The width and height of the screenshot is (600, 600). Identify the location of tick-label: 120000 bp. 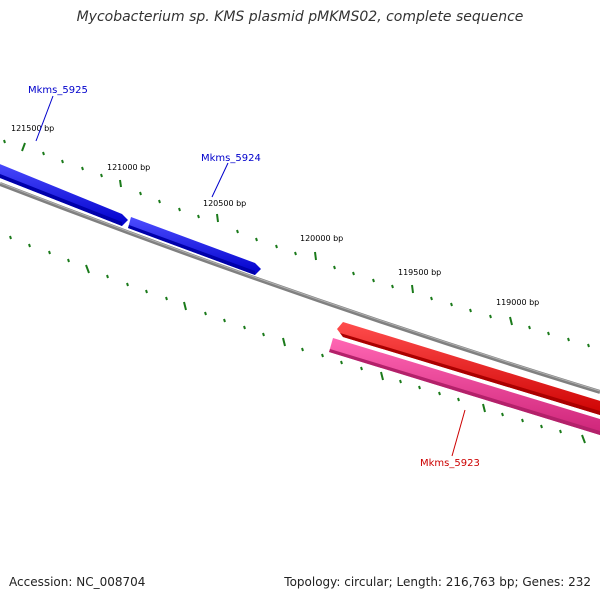
(321, 238).